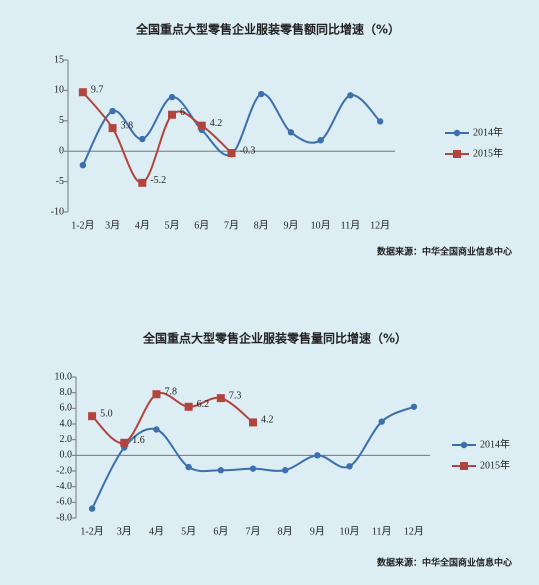 This screenshot has height=585, width=539. I want to click on chart-title: 全国重点大型零售企业服装零售量同比增速（%）, so click(274, 338).